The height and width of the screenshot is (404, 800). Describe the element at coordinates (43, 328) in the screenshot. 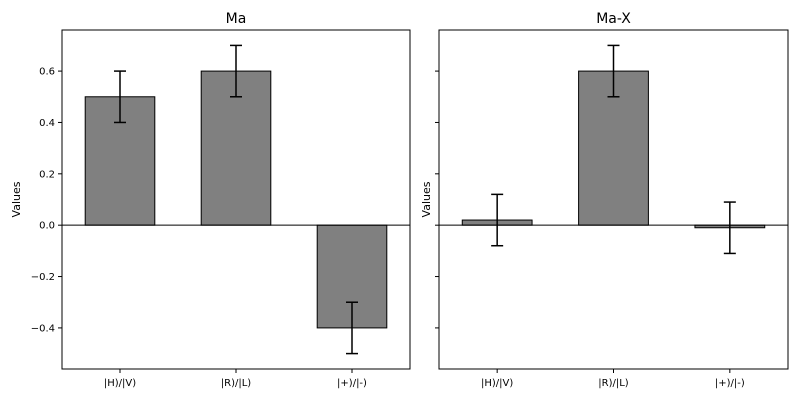

I see `y-tick-label: −0.4` at that location.